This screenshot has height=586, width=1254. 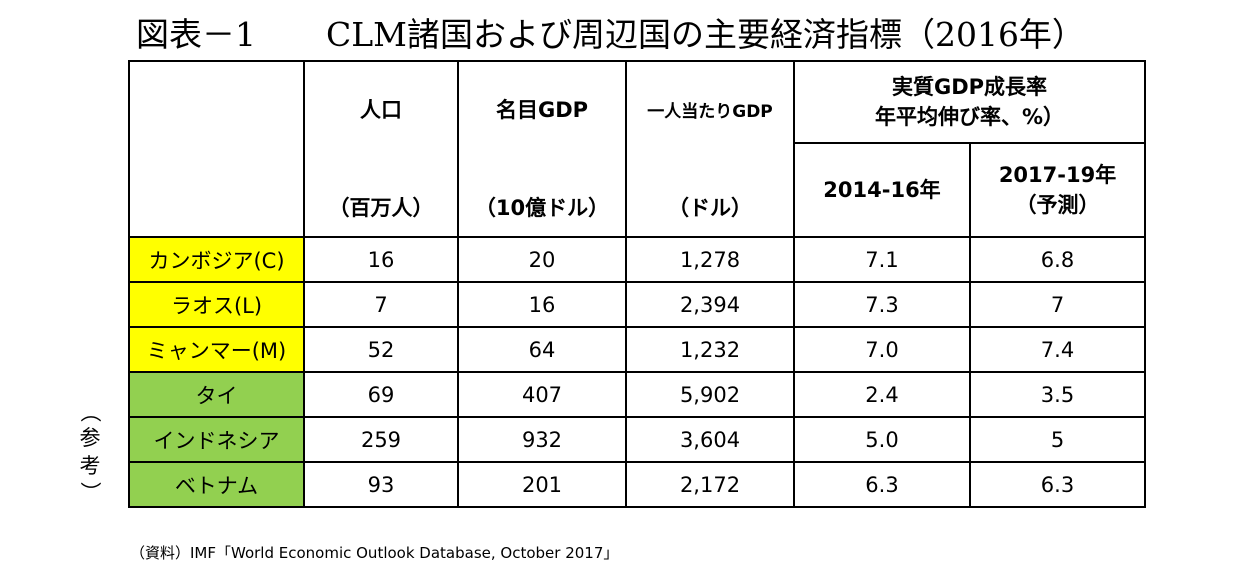 I want to click on header-nominal-gdp-name: 名目GDP, so click(x=542, y=110).